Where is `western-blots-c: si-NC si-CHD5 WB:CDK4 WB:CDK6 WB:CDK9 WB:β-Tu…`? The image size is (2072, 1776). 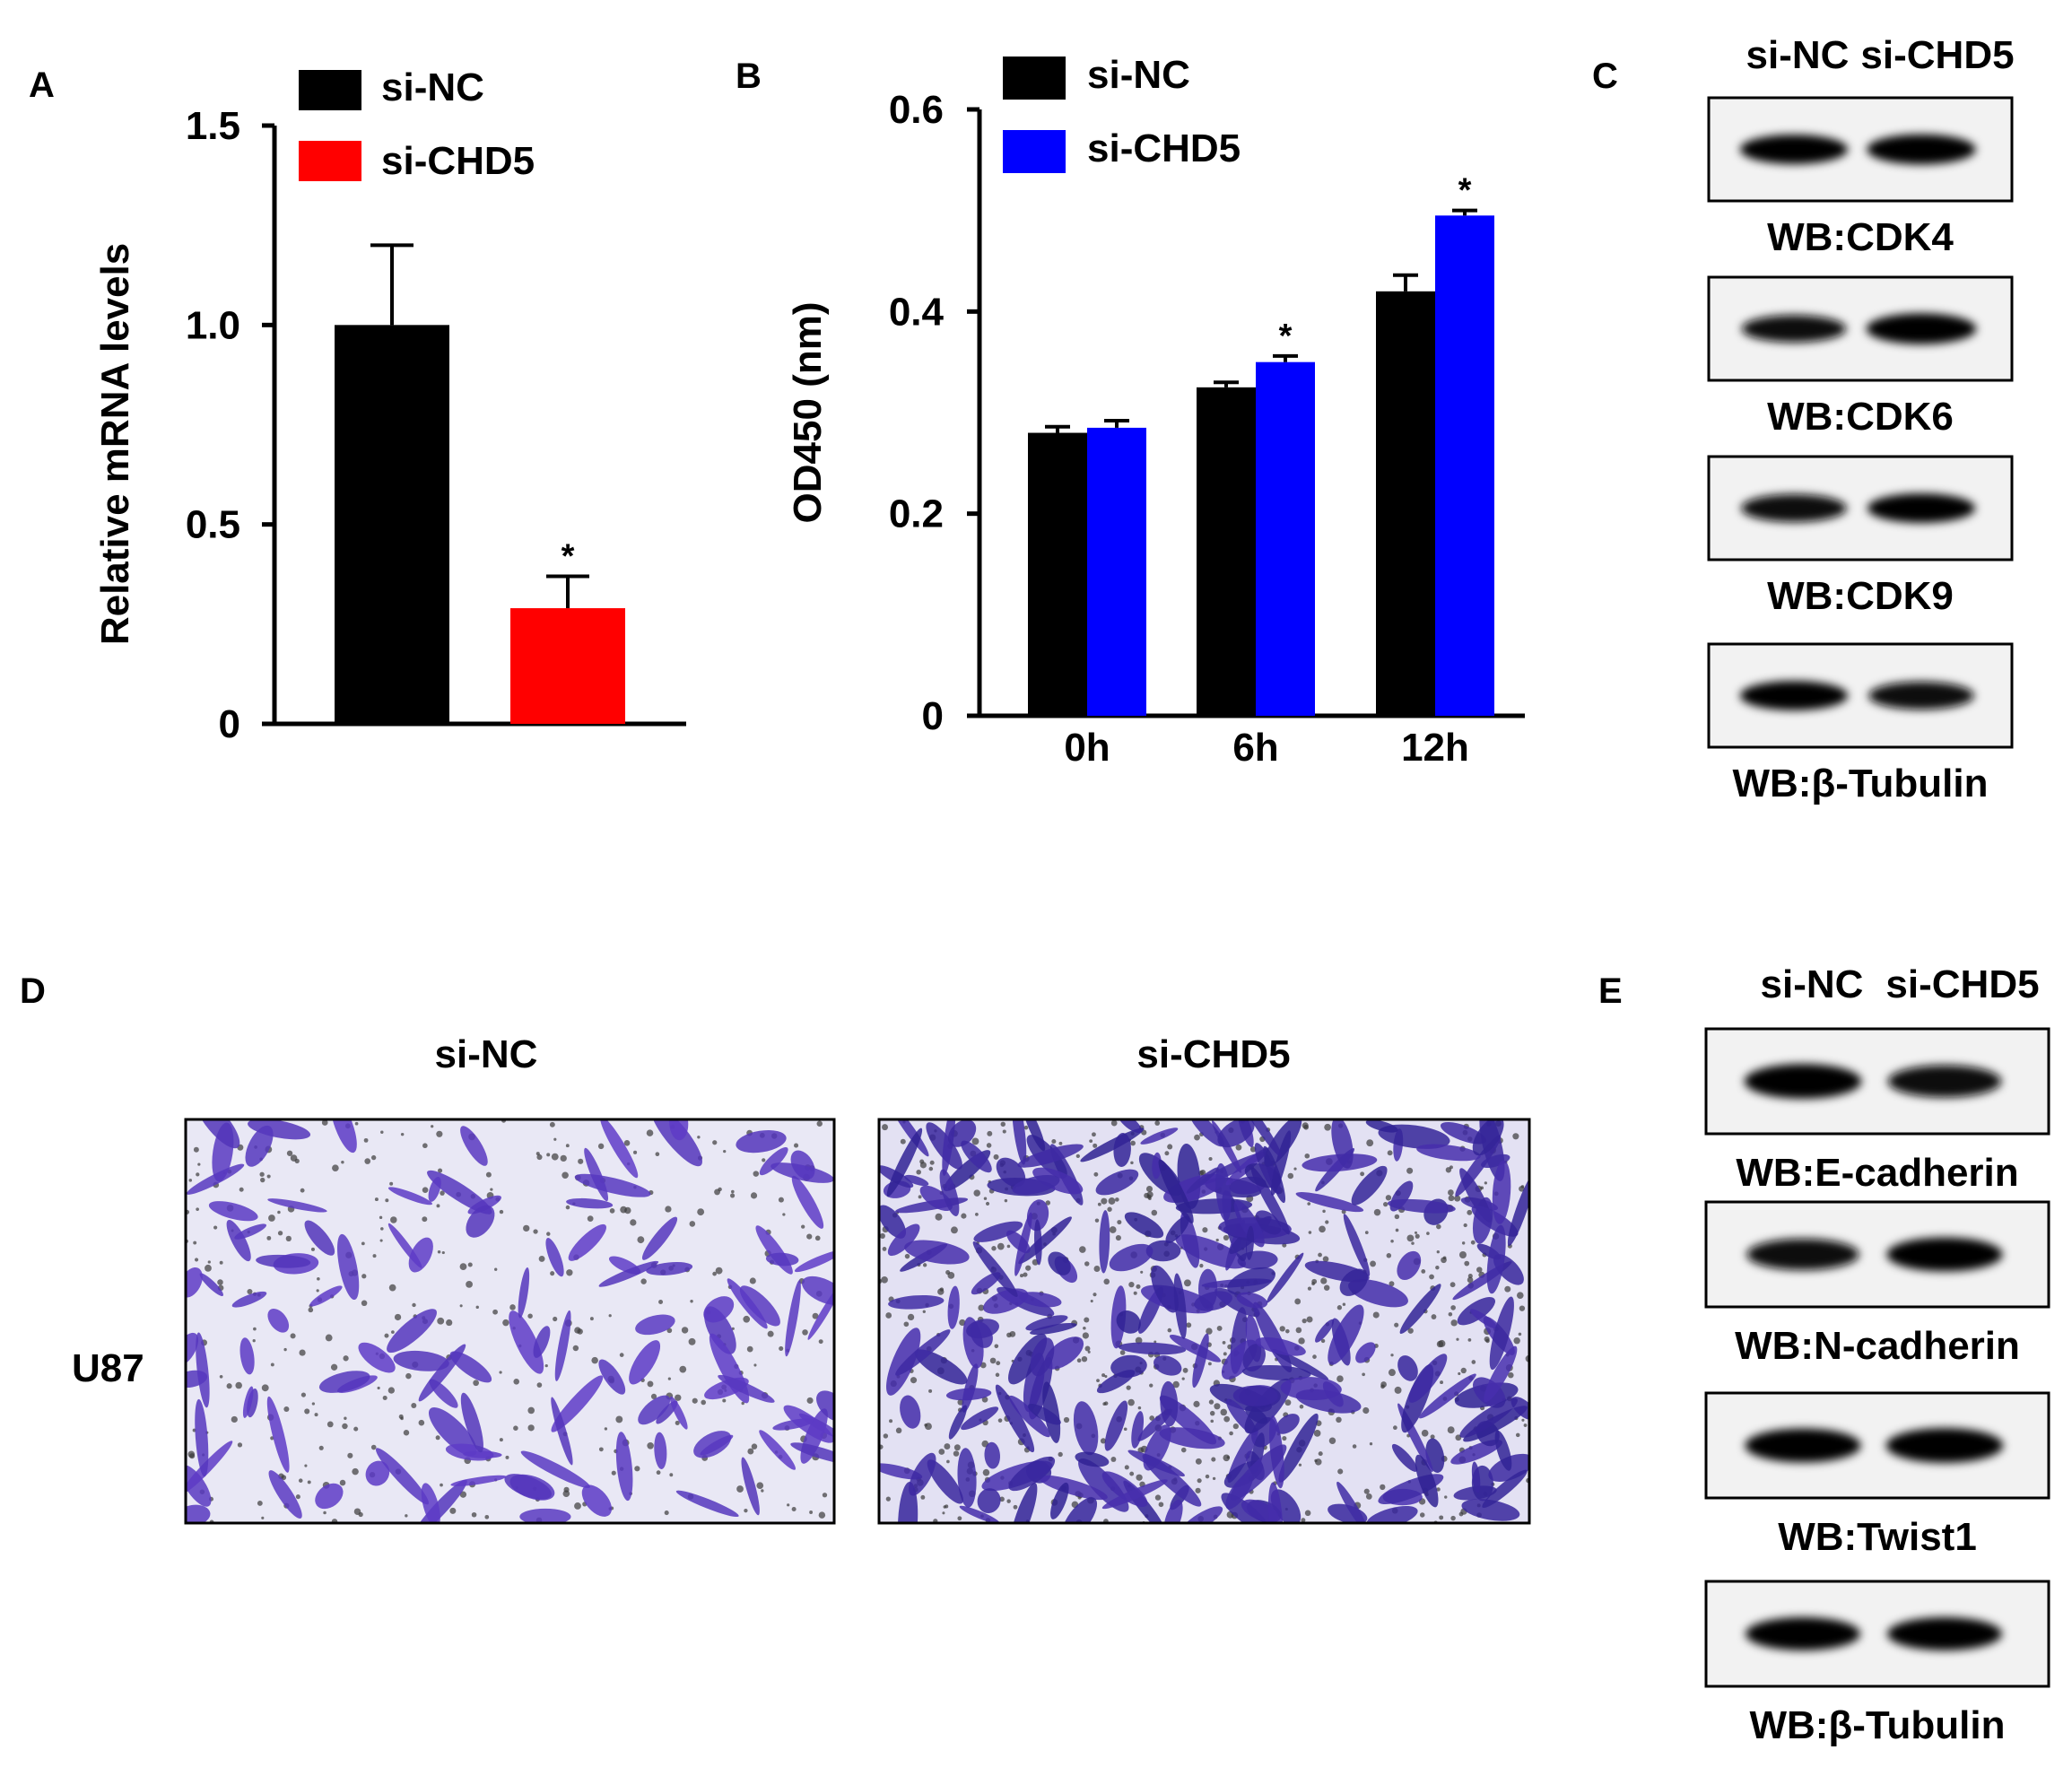
western-blots-c: si-NC si-CHD5 WB:CDK4 WB:CDK6 WB:CDK9 WB:β-Tu… is located at coordinates (1861, 419).